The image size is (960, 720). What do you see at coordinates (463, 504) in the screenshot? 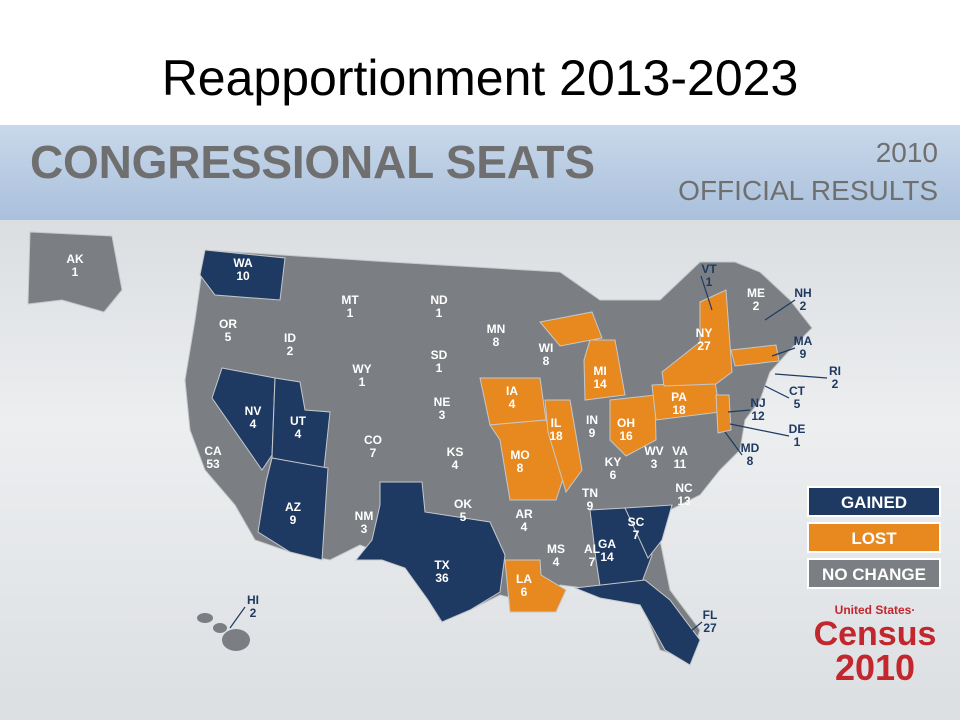
I see `state-abbr: OK` at bounding box center [463, 504].